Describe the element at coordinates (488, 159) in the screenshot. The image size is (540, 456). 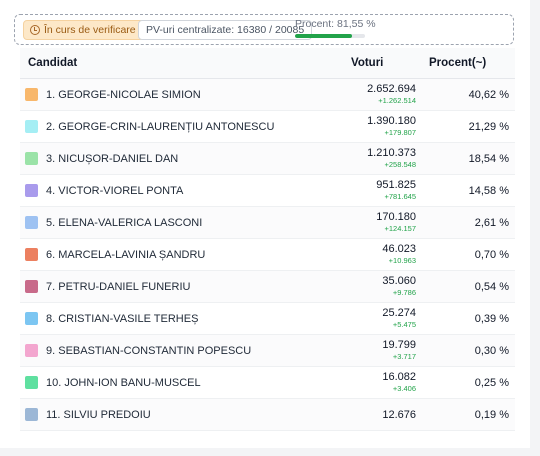
I see `percent-cell: 18,54 %` at that location.